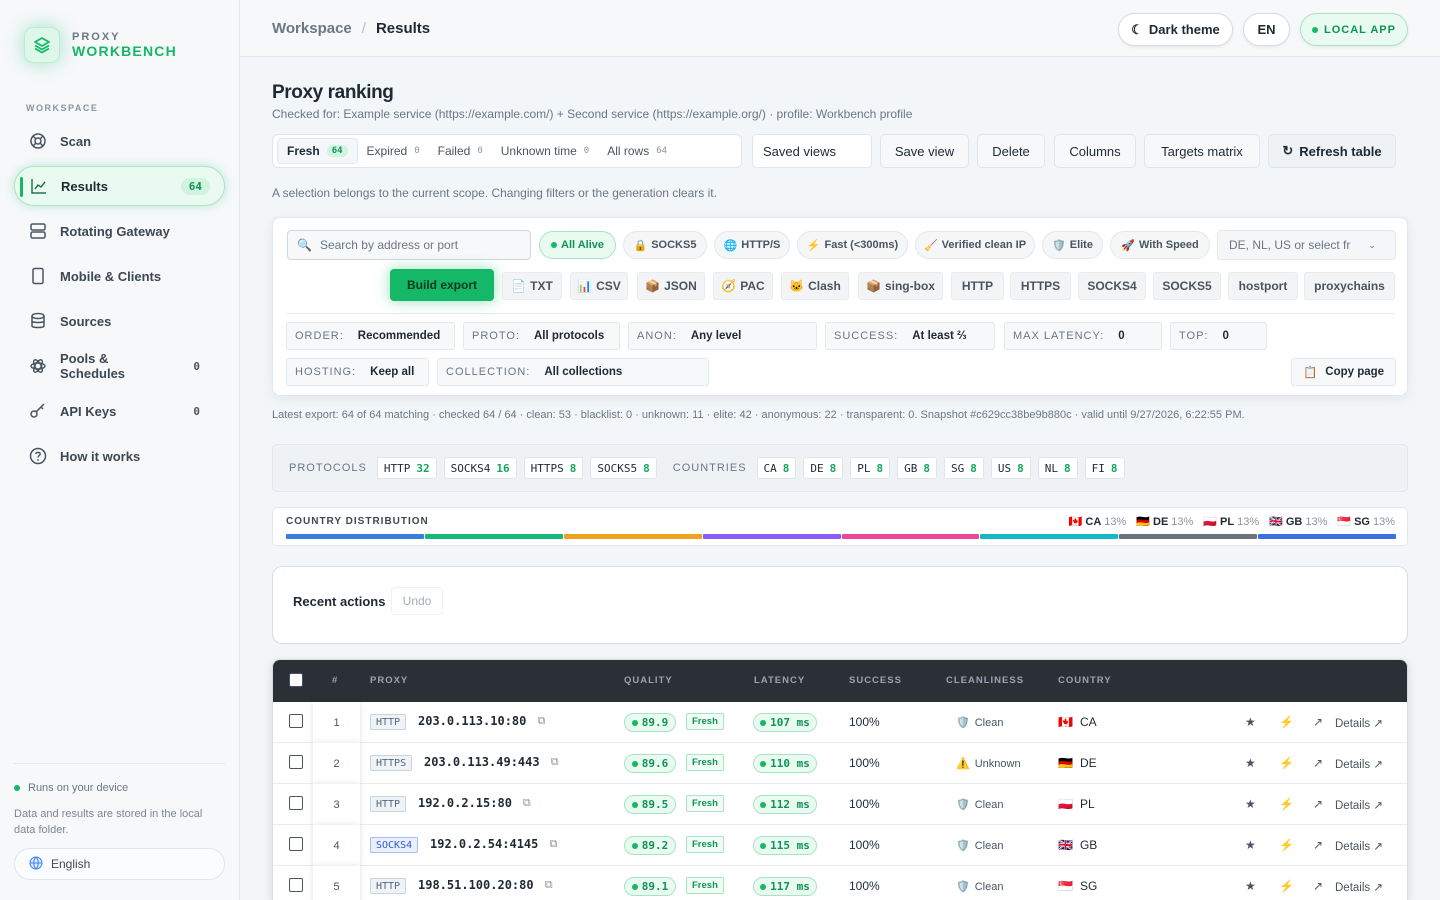 Image resolution: width=1440 pixels, height=900 pixels. I want to click on select-all-checkbox, so click(296, 680).